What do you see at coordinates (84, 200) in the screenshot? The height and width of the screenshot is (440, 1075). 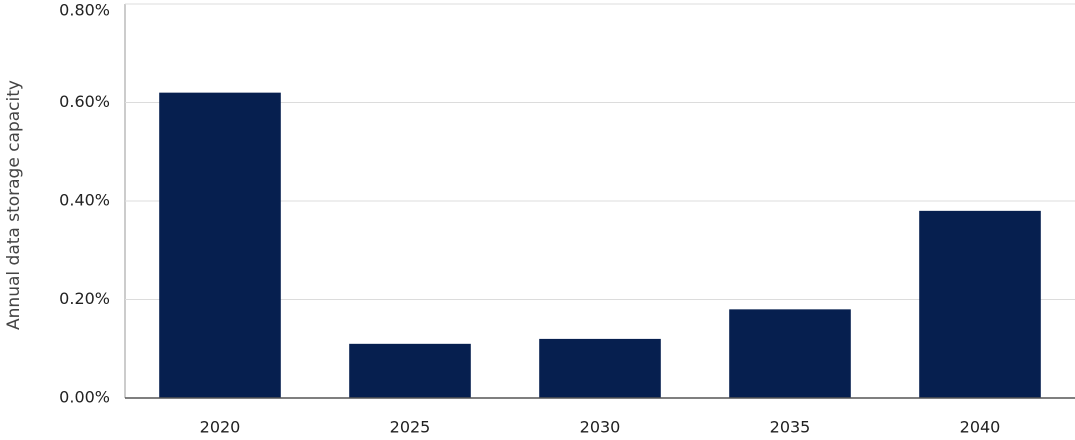 I see `y-tick-label: 0.40%` at bounding box center [84, 200].